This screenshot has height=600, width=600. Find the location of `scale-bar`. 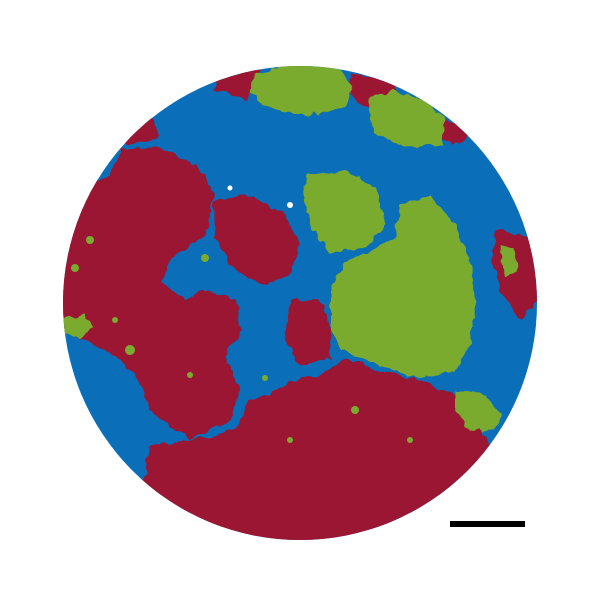

scale-bar is located at coordinates (487, 524).